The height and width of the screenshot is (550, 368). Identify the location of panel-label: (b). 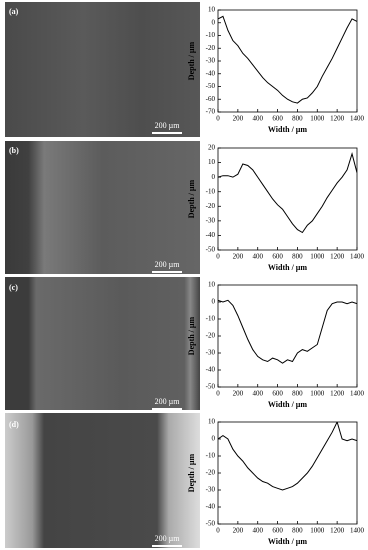
(14, 150).